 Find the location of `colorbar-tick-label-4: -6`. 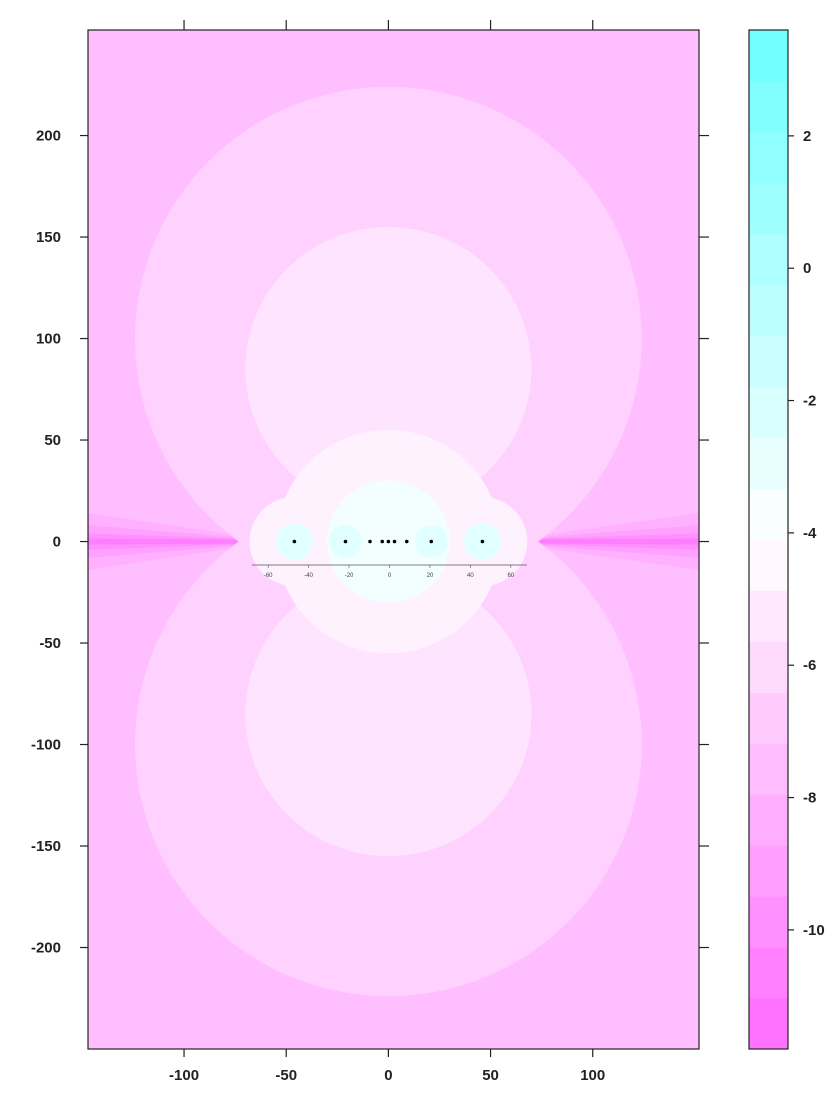

colorbar-tick-label-4: -6 is located at coordinates (809, 665).